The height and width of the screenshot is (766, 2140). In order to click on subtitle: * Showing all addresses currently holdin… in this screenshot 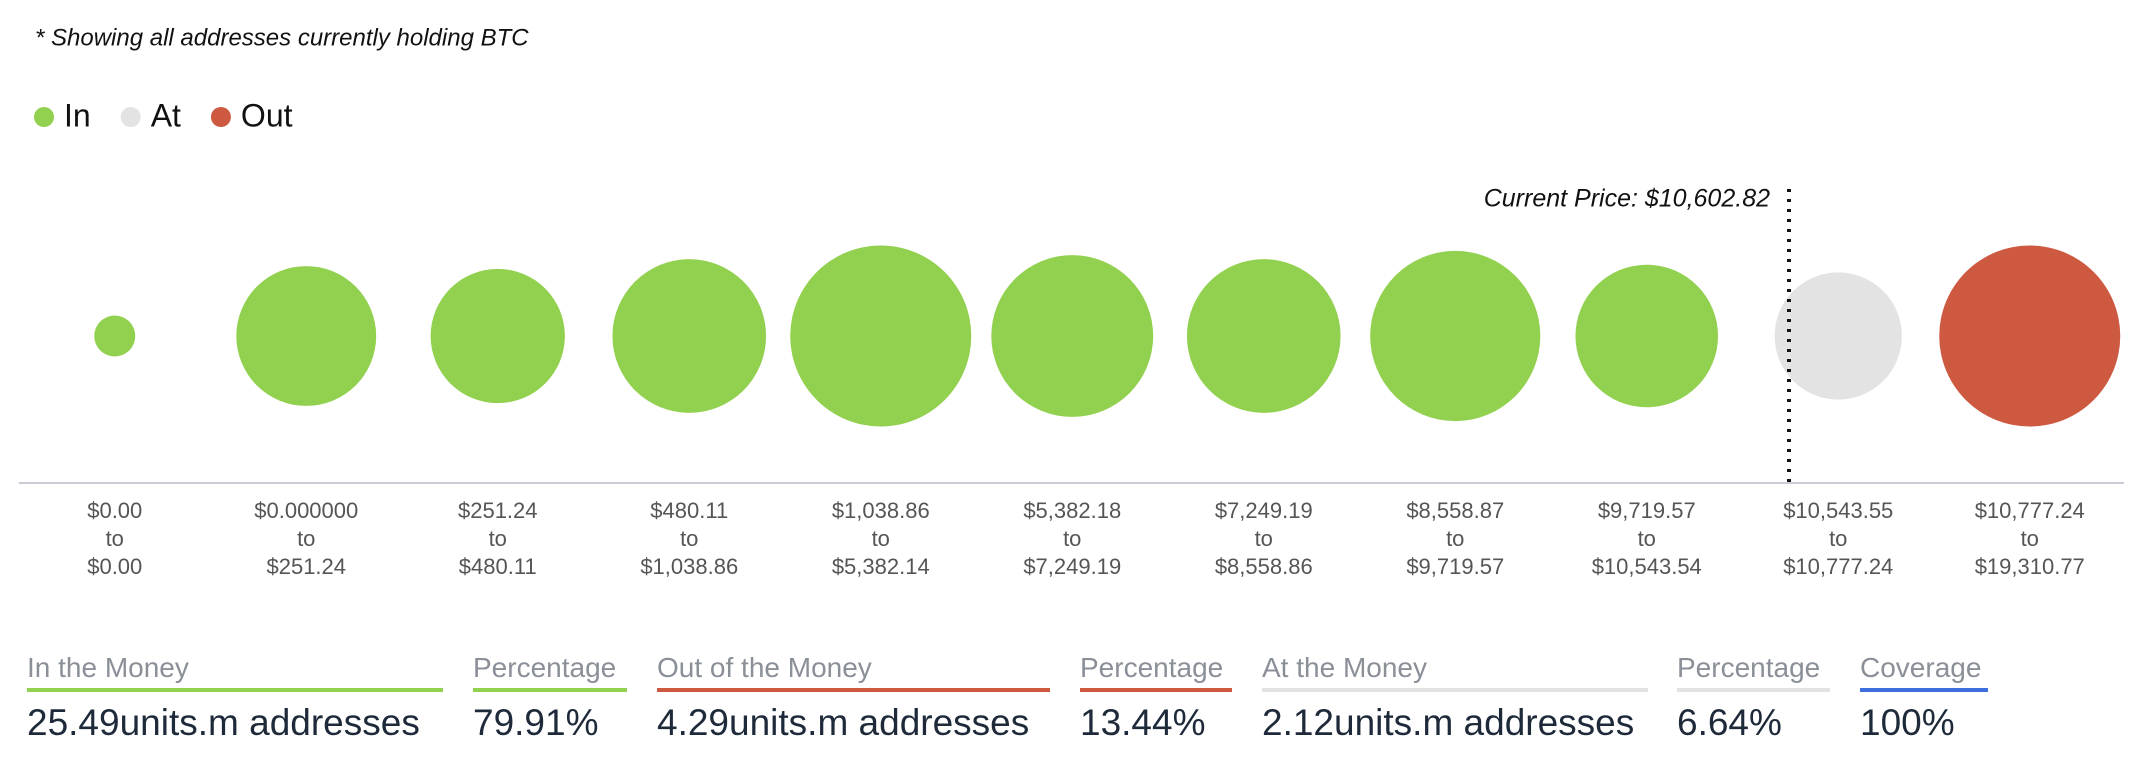, I will do `click(282, 37)`.